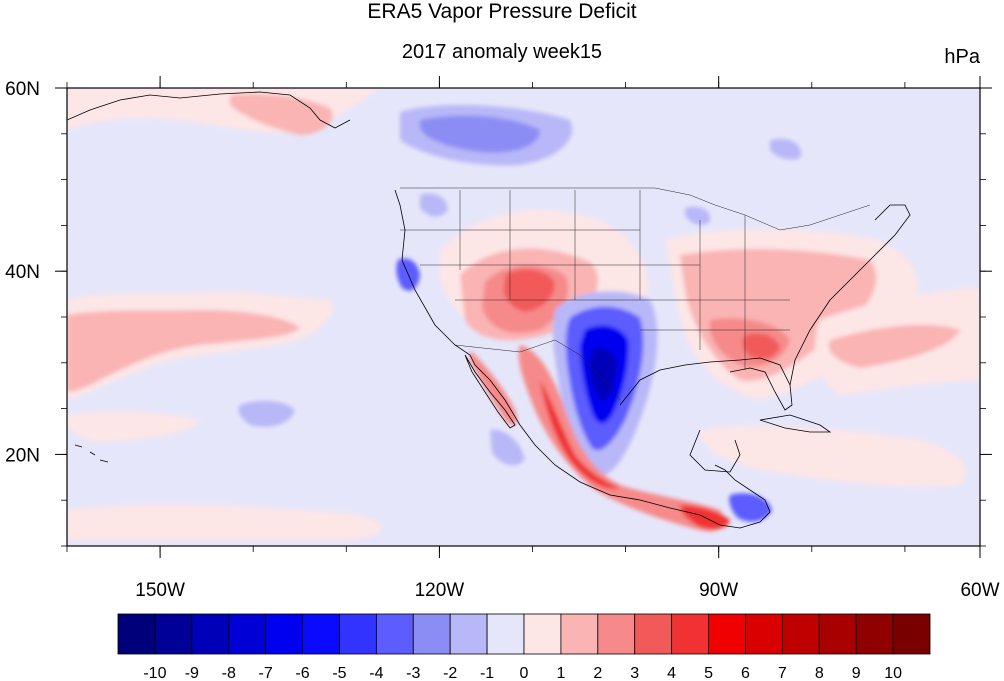 This screenshot has height=681, width=1004. Describe the element at coordinates (597, 673) in the screenshot. I see `colorbar-label: 2` at that location.